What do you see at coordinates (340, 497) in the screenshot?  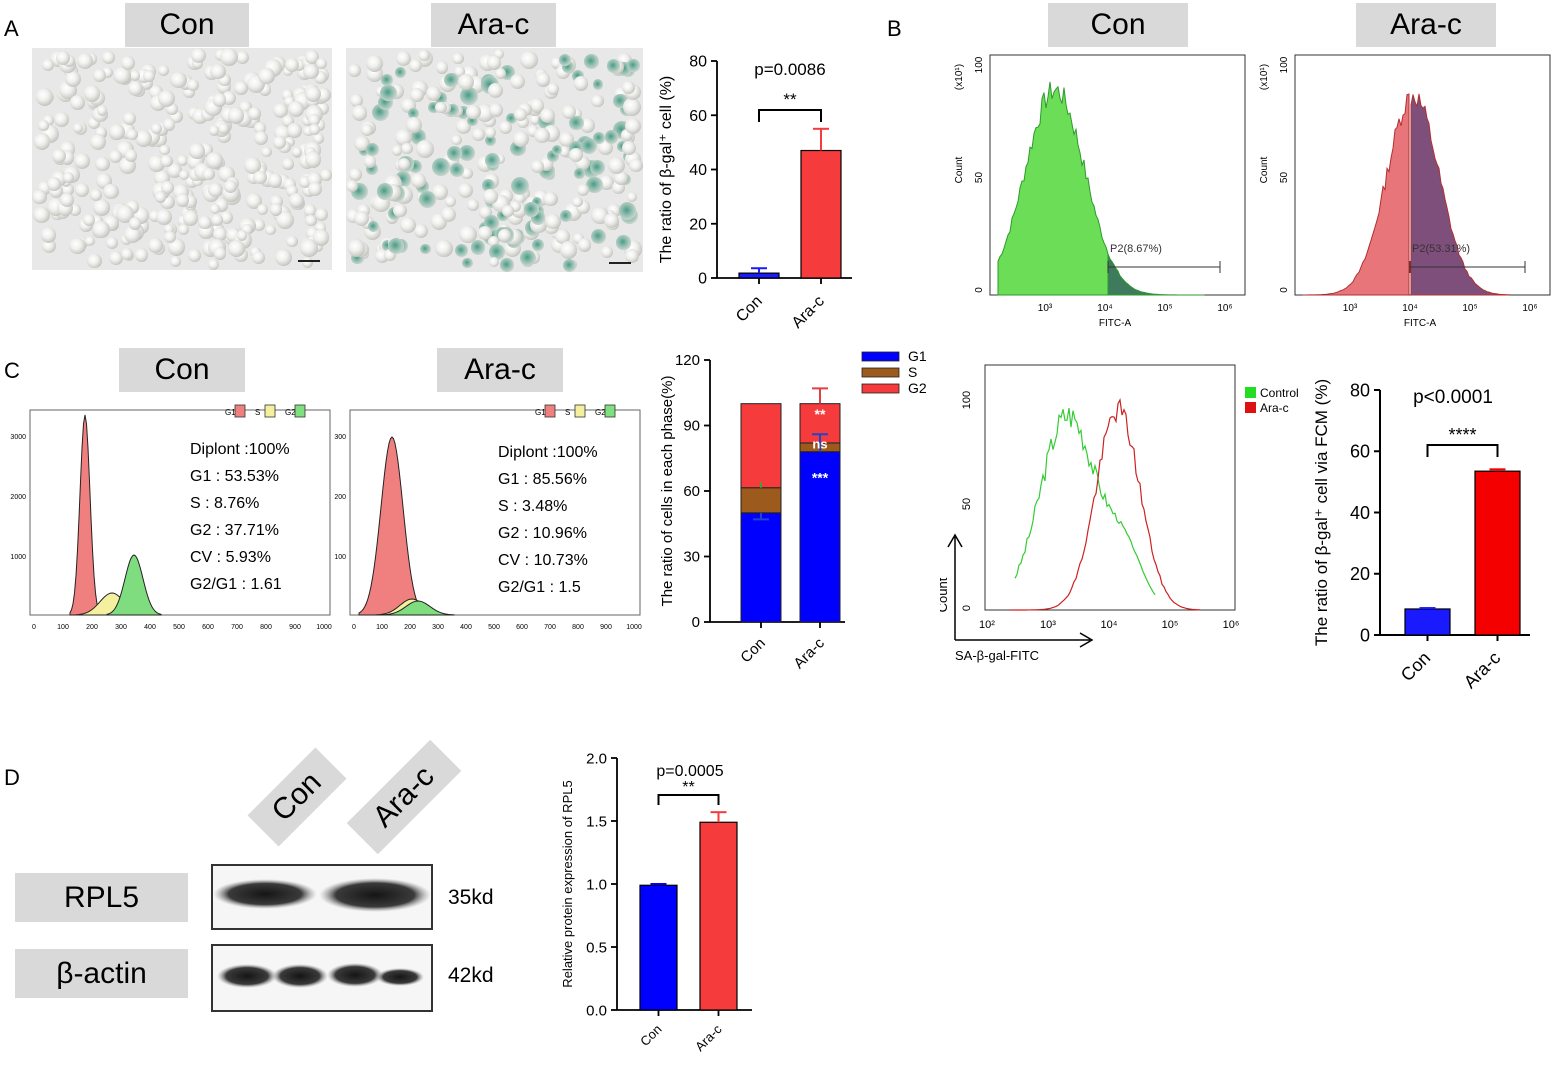 I see `y-tick-label: 200` at bounding box center [340, 497].